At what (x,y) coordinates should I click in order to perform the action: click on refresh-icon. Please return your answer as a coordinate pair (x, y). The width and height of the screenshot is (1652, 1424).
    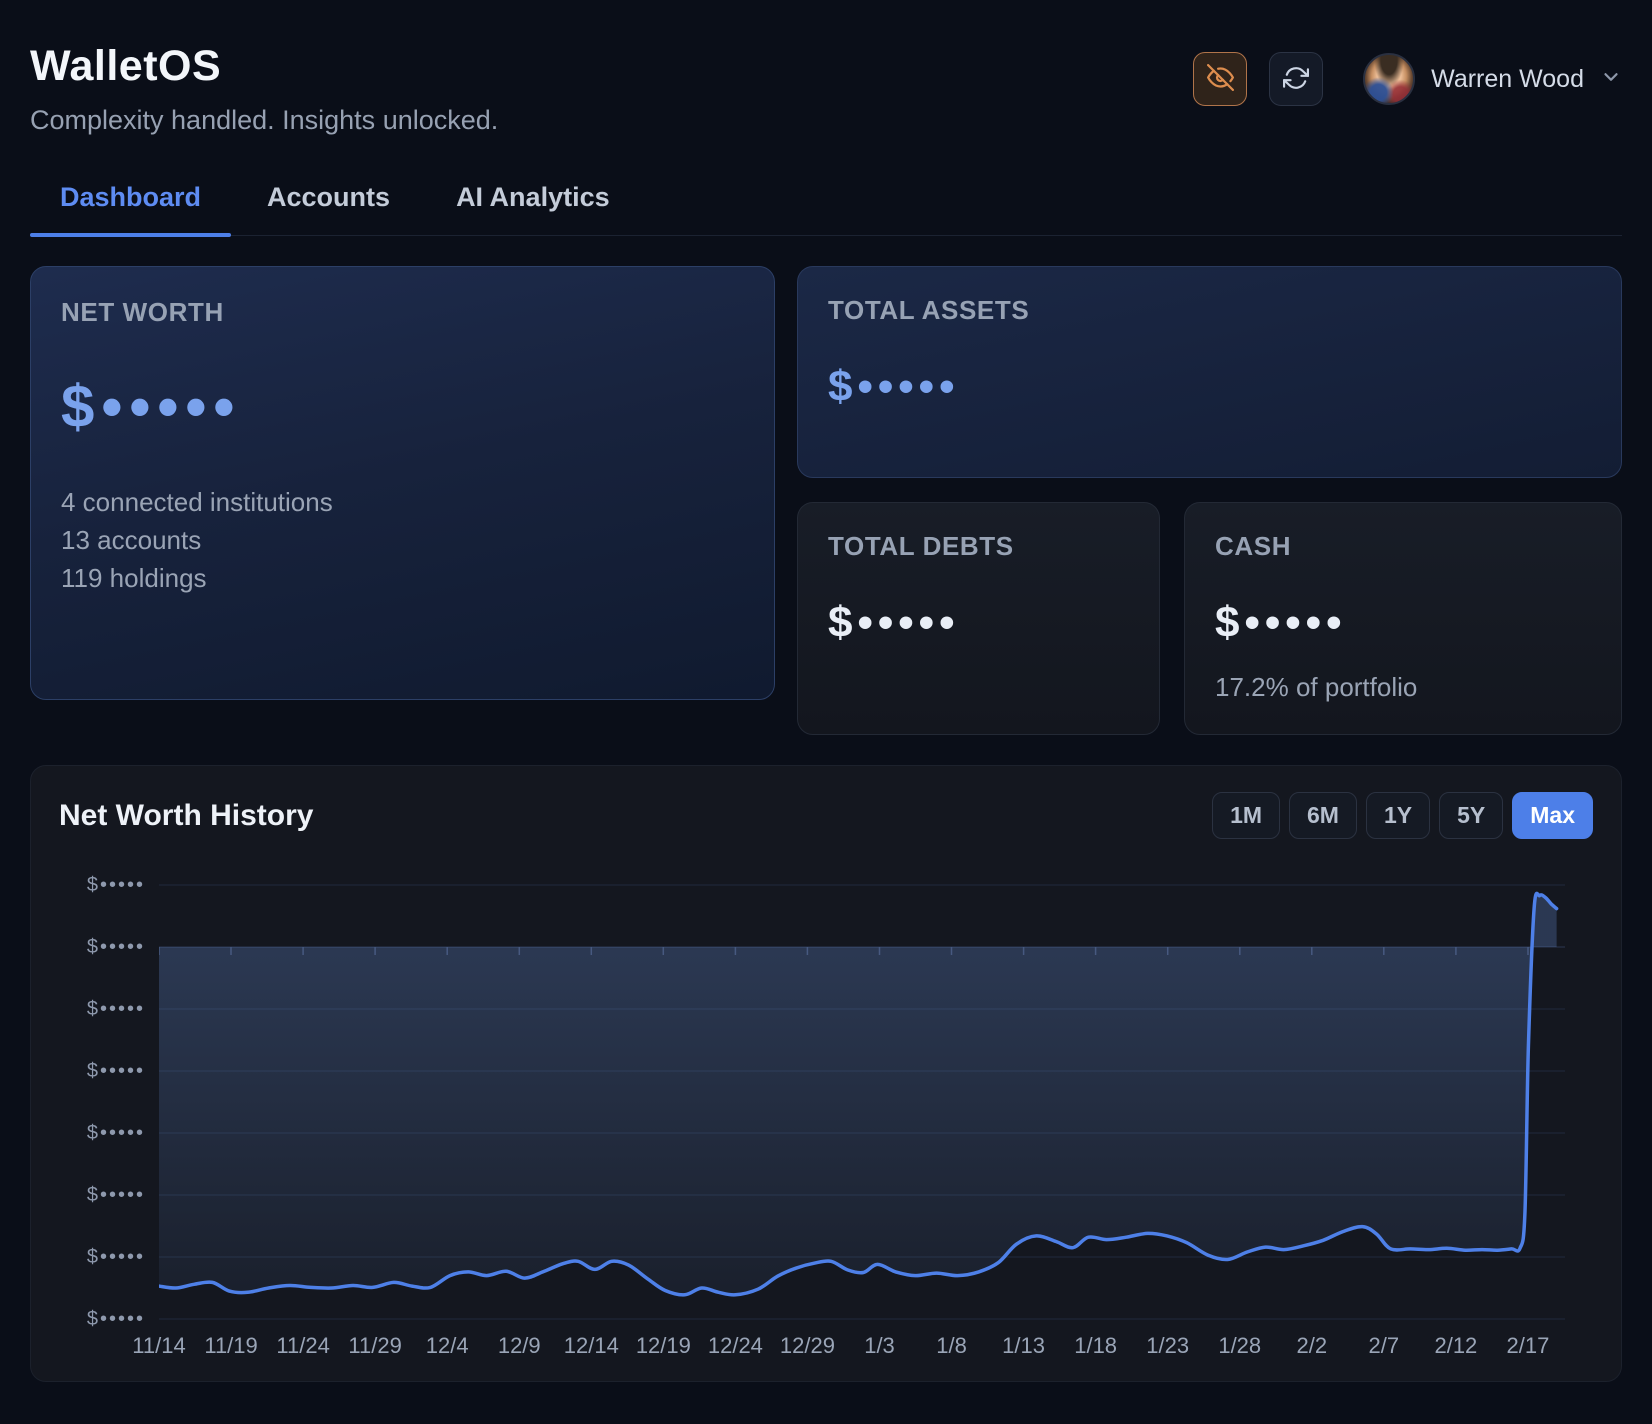
    Looking at the image, I should click on (1296, 79).